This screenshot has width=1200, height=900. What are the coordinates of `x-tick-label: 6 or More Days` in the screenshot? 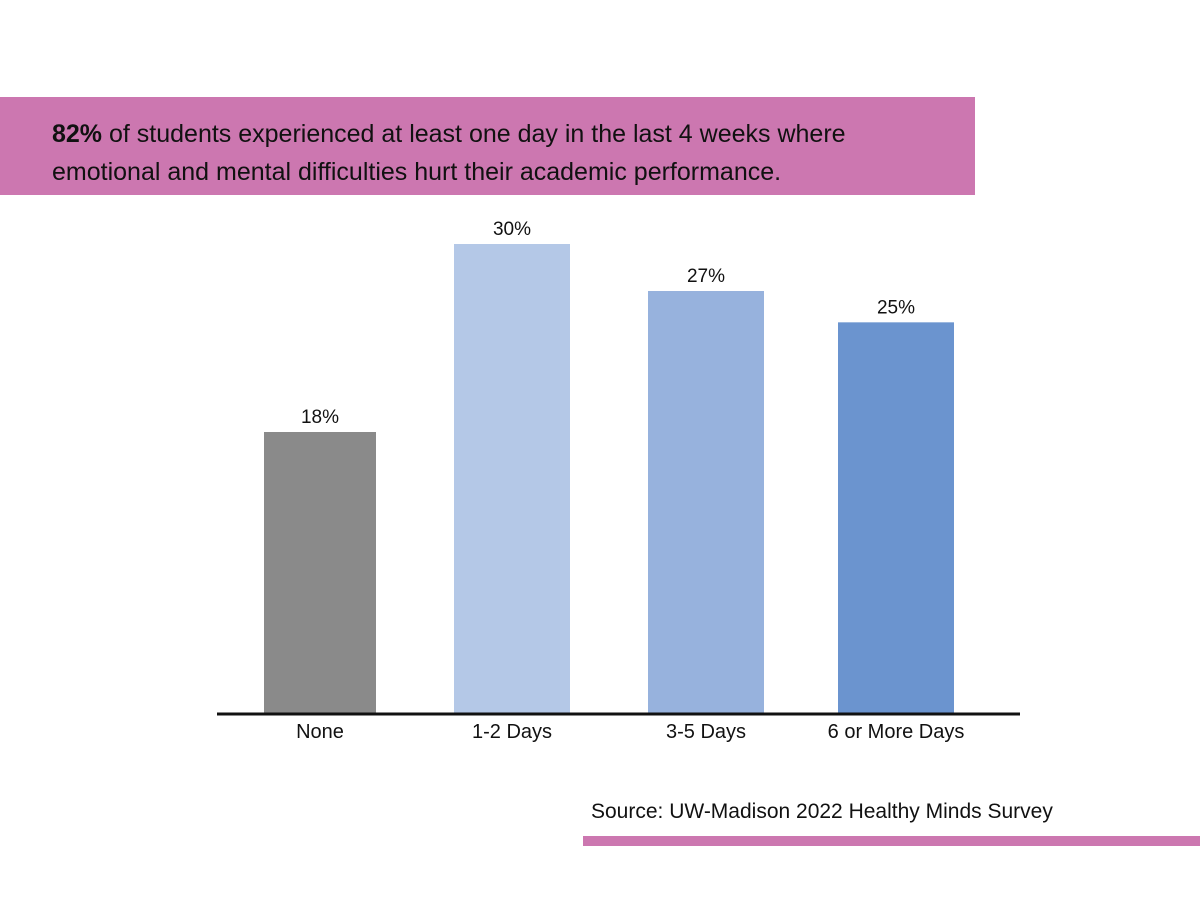 It's located at (896, 732).